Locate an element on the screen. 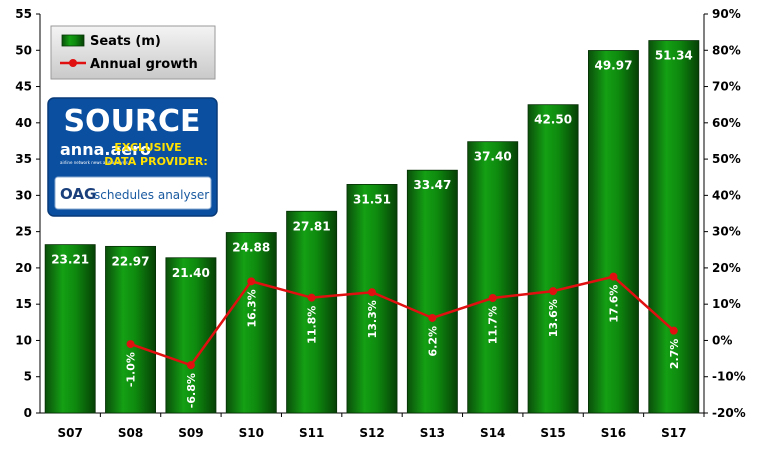  y-left-tick-label: 40 is located at coordinates (23, 123).